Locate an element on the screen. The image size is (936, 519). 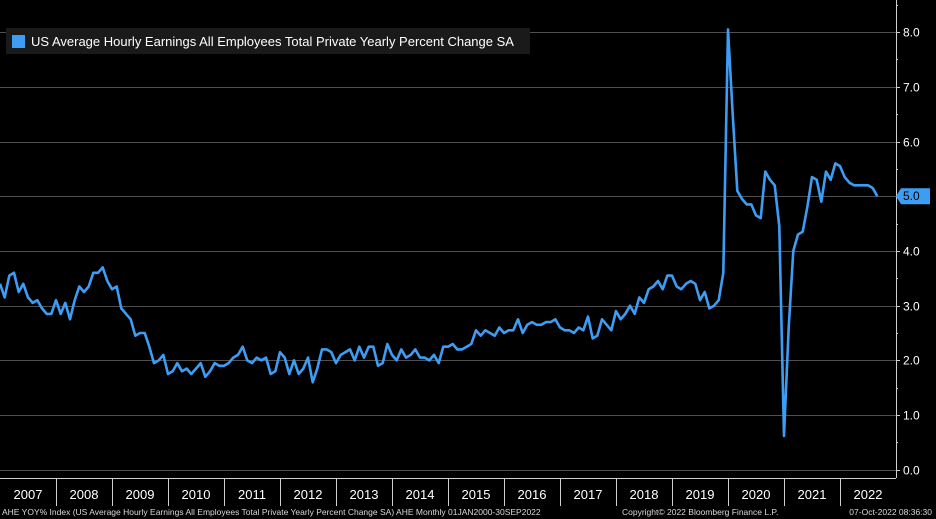
y-tick-label: 0.0 is located at coordinates (911, 471).